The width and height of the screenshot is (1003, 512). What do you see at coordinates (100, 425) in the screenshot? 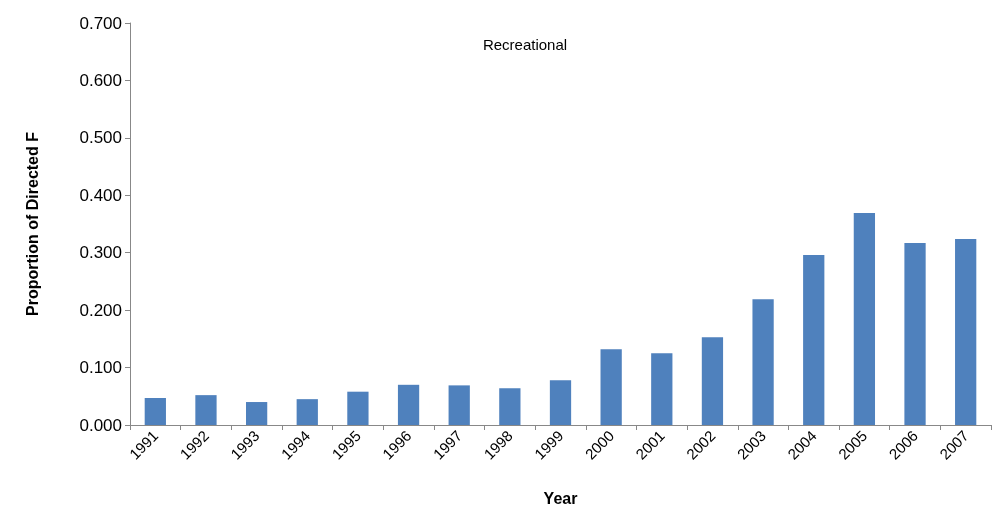
I see `y-tick-label: 0.000` at bounding box center [100, 425].